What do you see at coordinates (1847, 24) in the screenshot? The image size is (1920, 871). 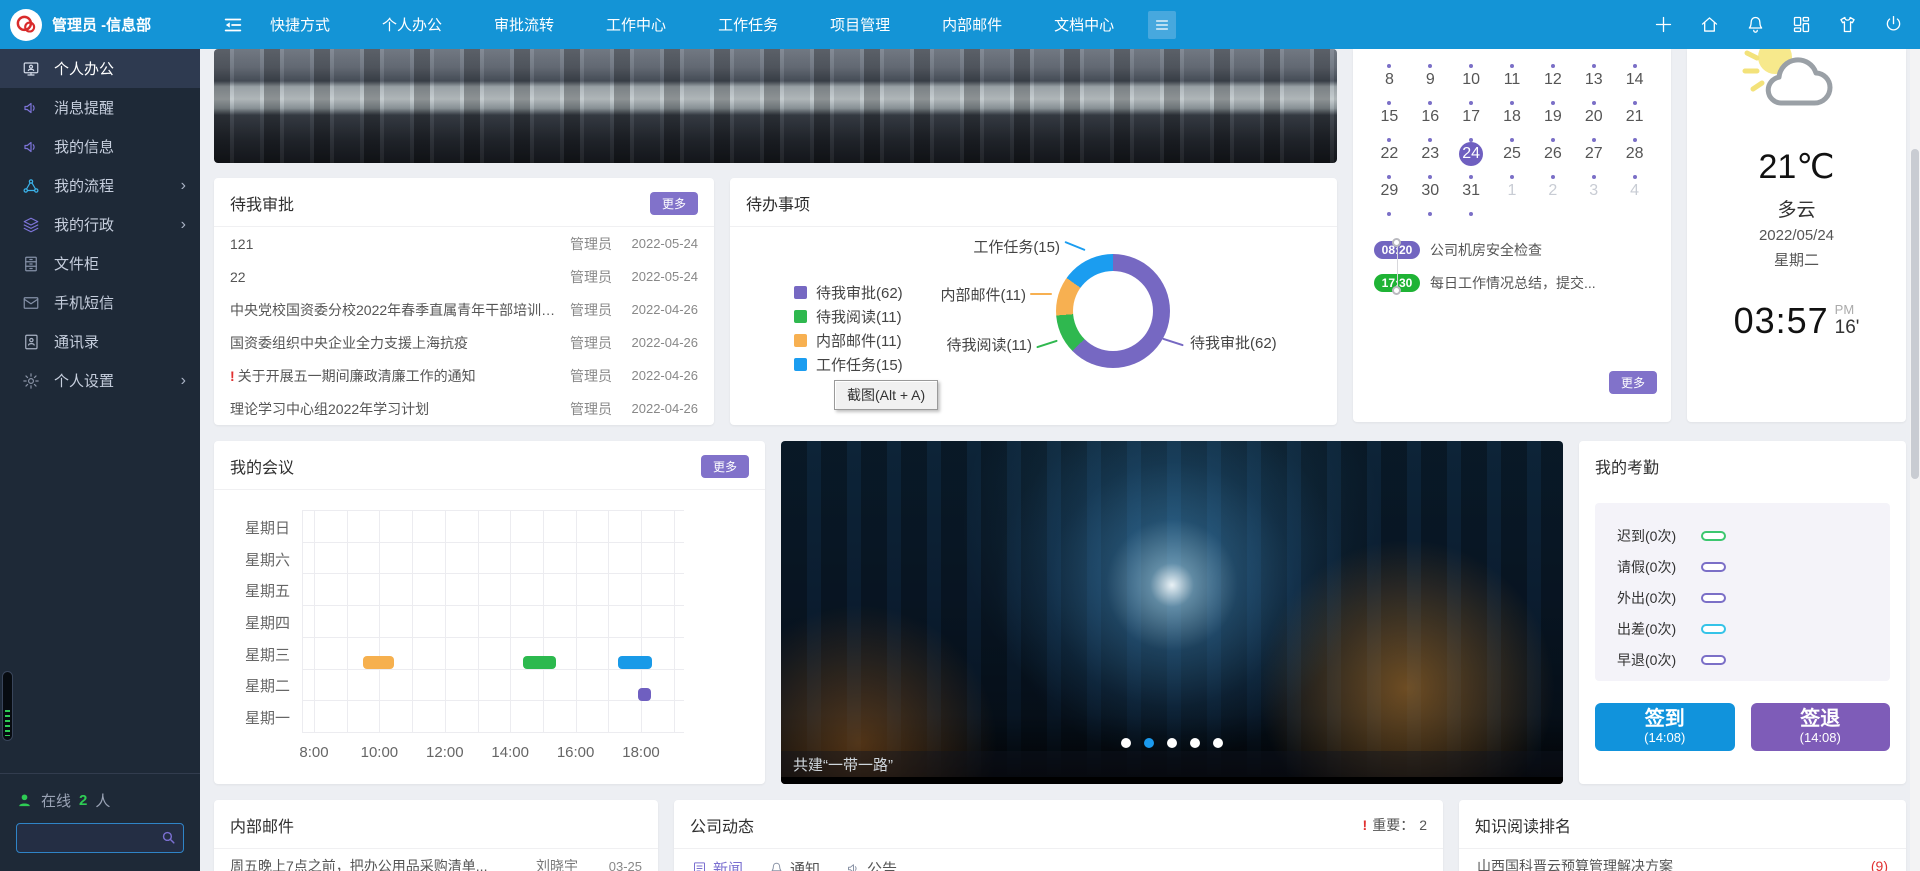 I see `shirt-icon` at bounding box center [1847, 24].